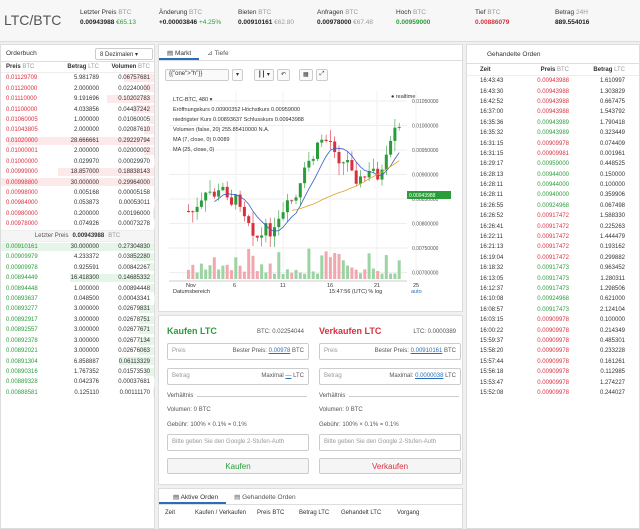  I want to click on ask-row: 0.00984000 0.053873 0.00053011, so click(80, 203).